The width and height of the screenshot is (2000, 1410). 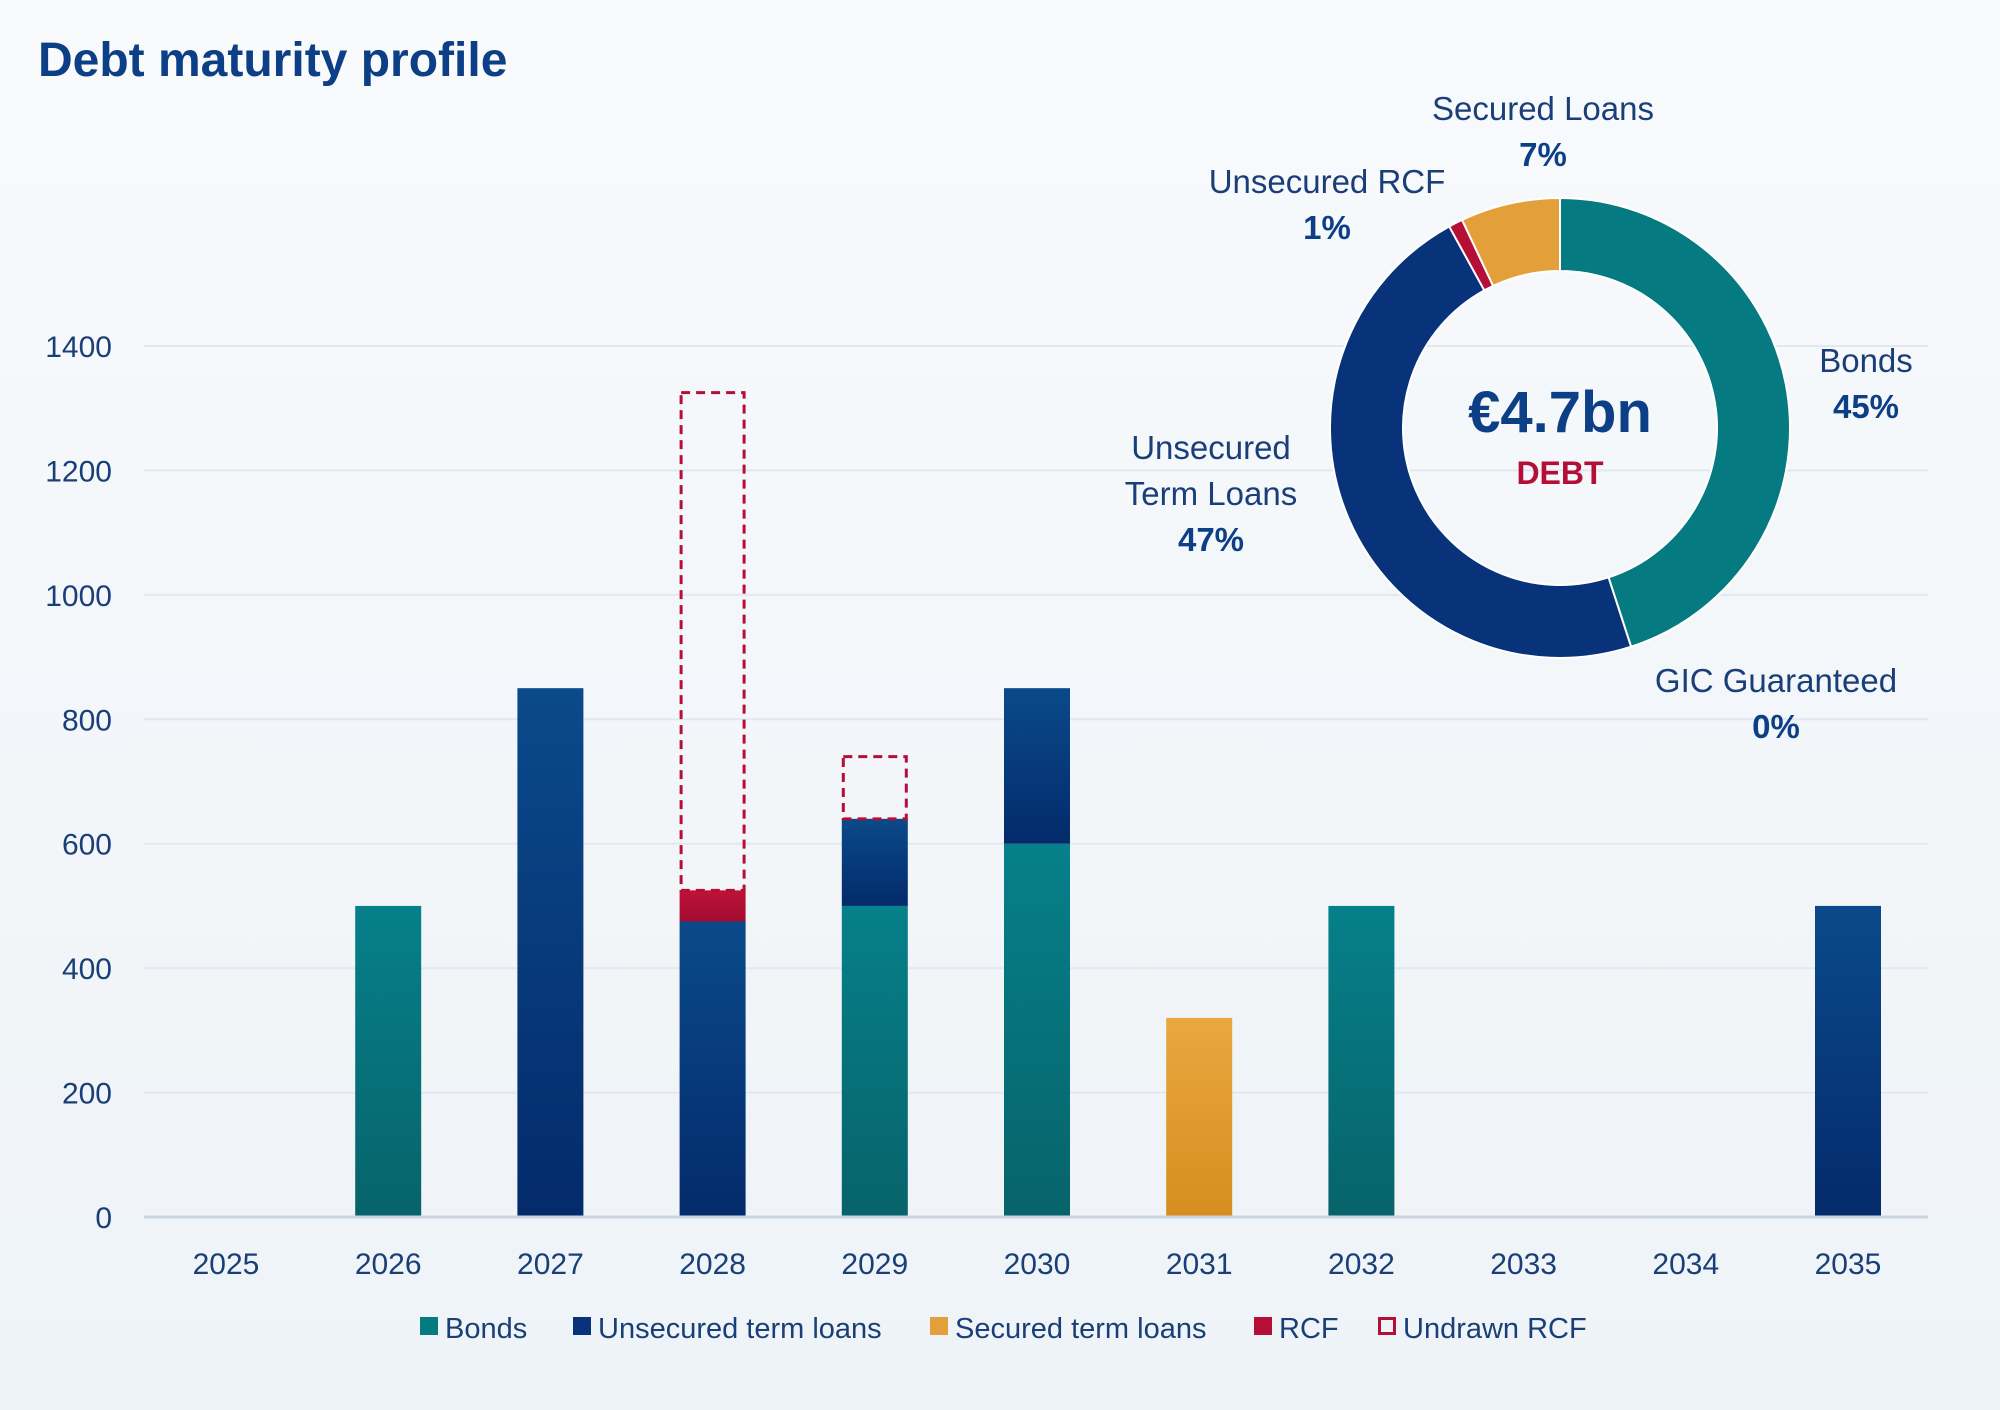 I want to click on donut-slice-label: Unsecured RCF, so click(x=1327, y=181).